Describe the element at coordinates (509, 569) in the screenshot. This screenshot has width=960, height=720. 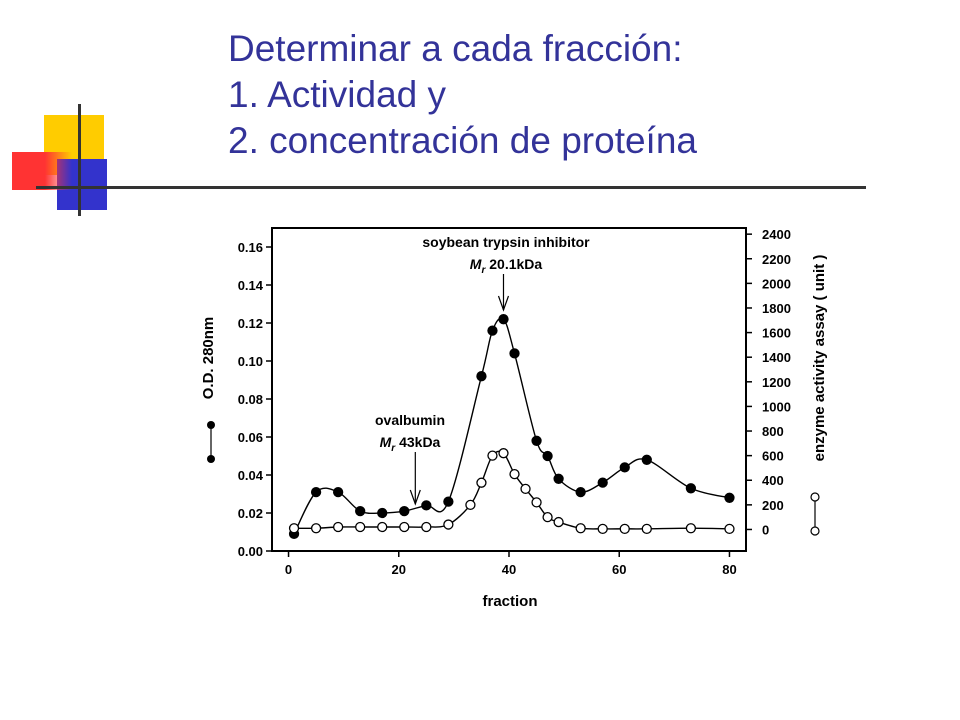
I see `x-tick-label: 40` at that location.